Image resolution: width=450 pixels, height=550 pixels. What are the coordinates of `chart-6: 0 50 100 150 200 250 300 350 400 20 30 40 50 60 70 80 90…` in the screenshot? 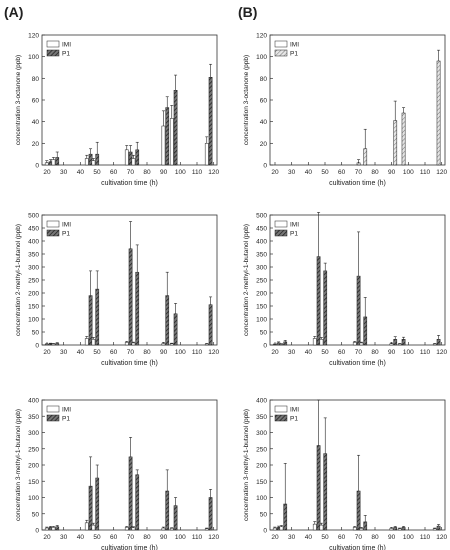 It's located at (345, 474).